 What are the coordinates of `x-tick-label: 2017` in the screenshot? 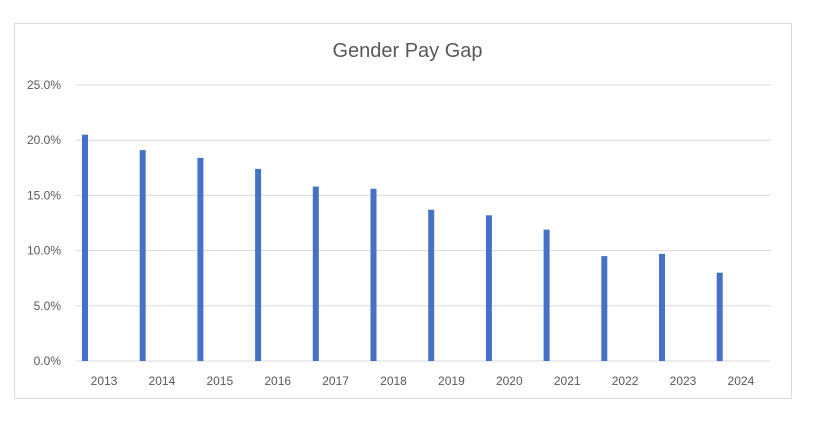 It's located at (335, 381).